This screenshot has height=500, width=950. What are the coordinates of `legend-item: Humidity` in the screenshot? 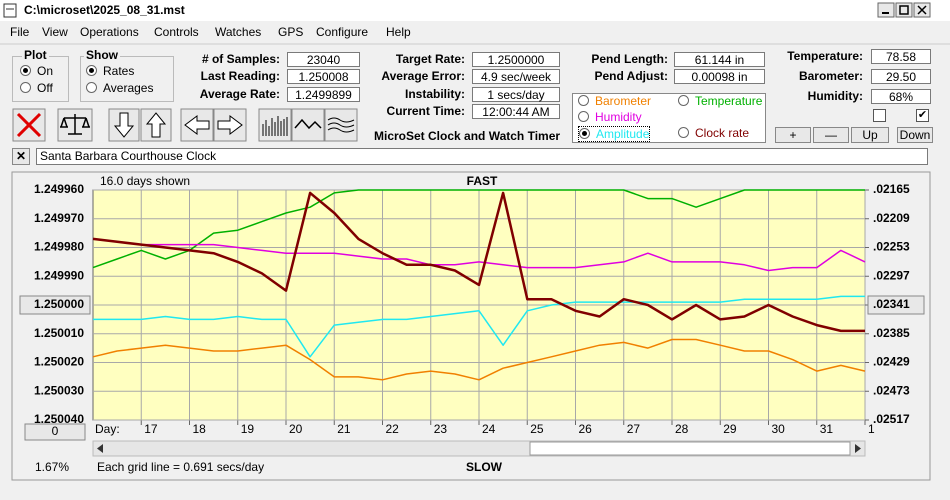 It's located at (610, 117).